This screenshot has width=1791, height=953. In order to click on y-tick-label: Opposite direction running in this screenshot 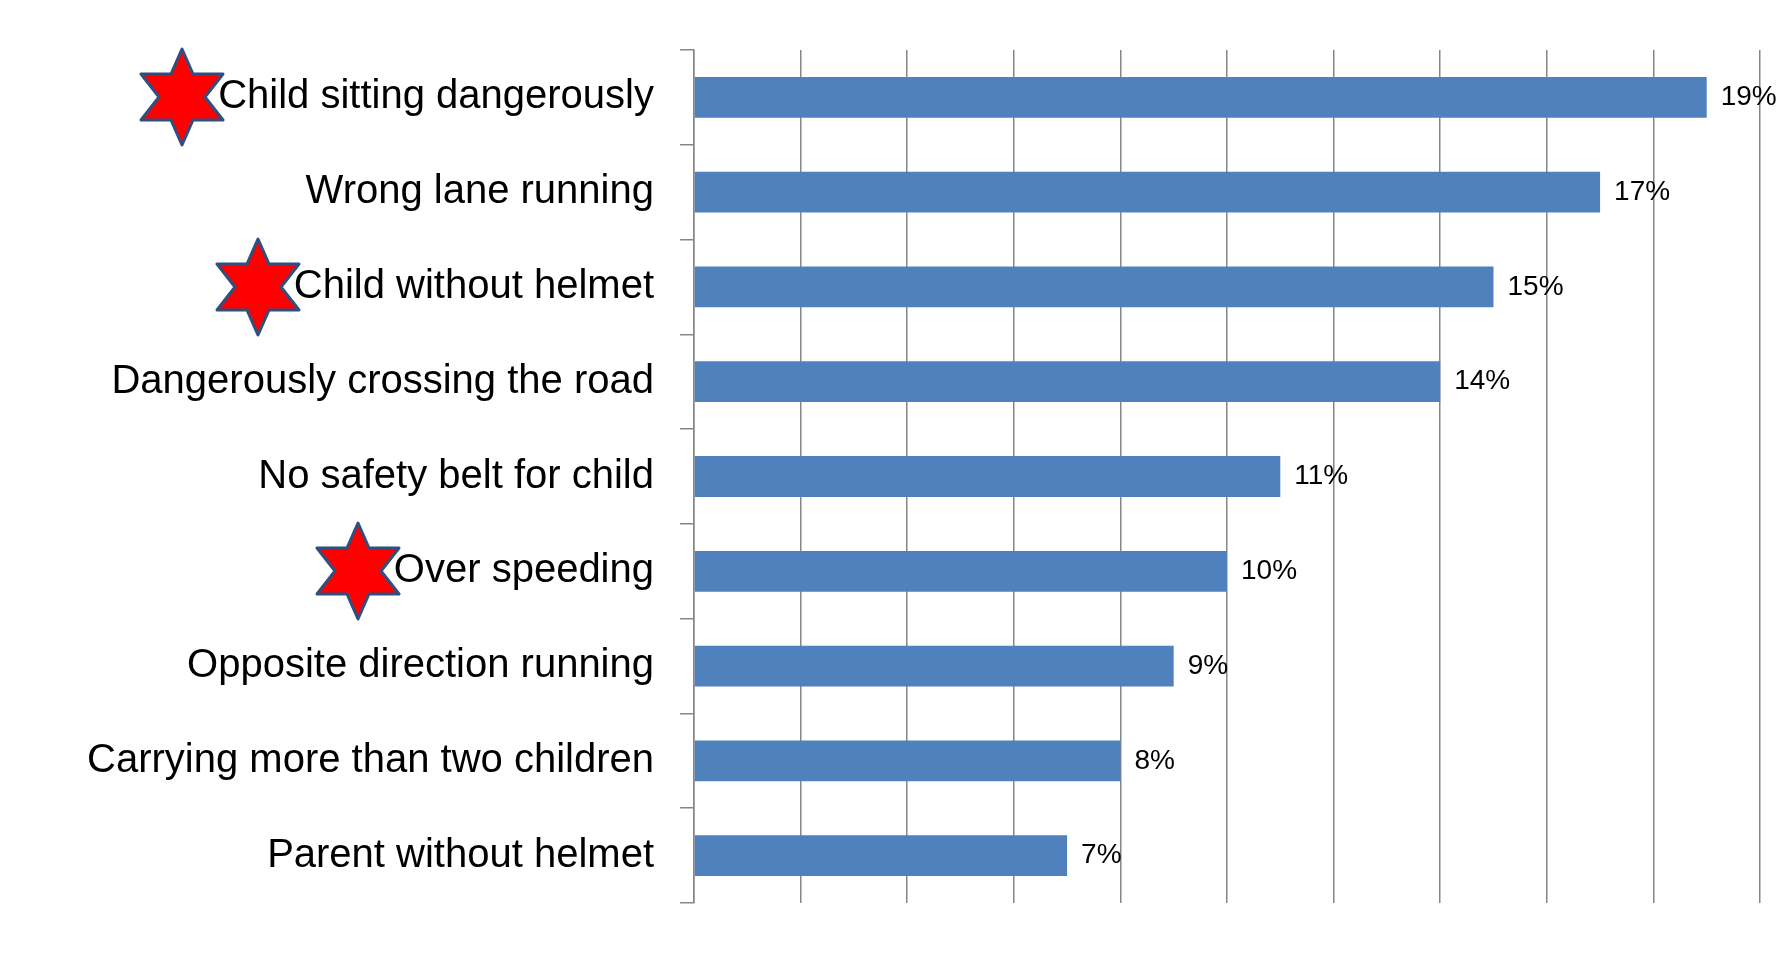, I will do `click(420, 663)`.